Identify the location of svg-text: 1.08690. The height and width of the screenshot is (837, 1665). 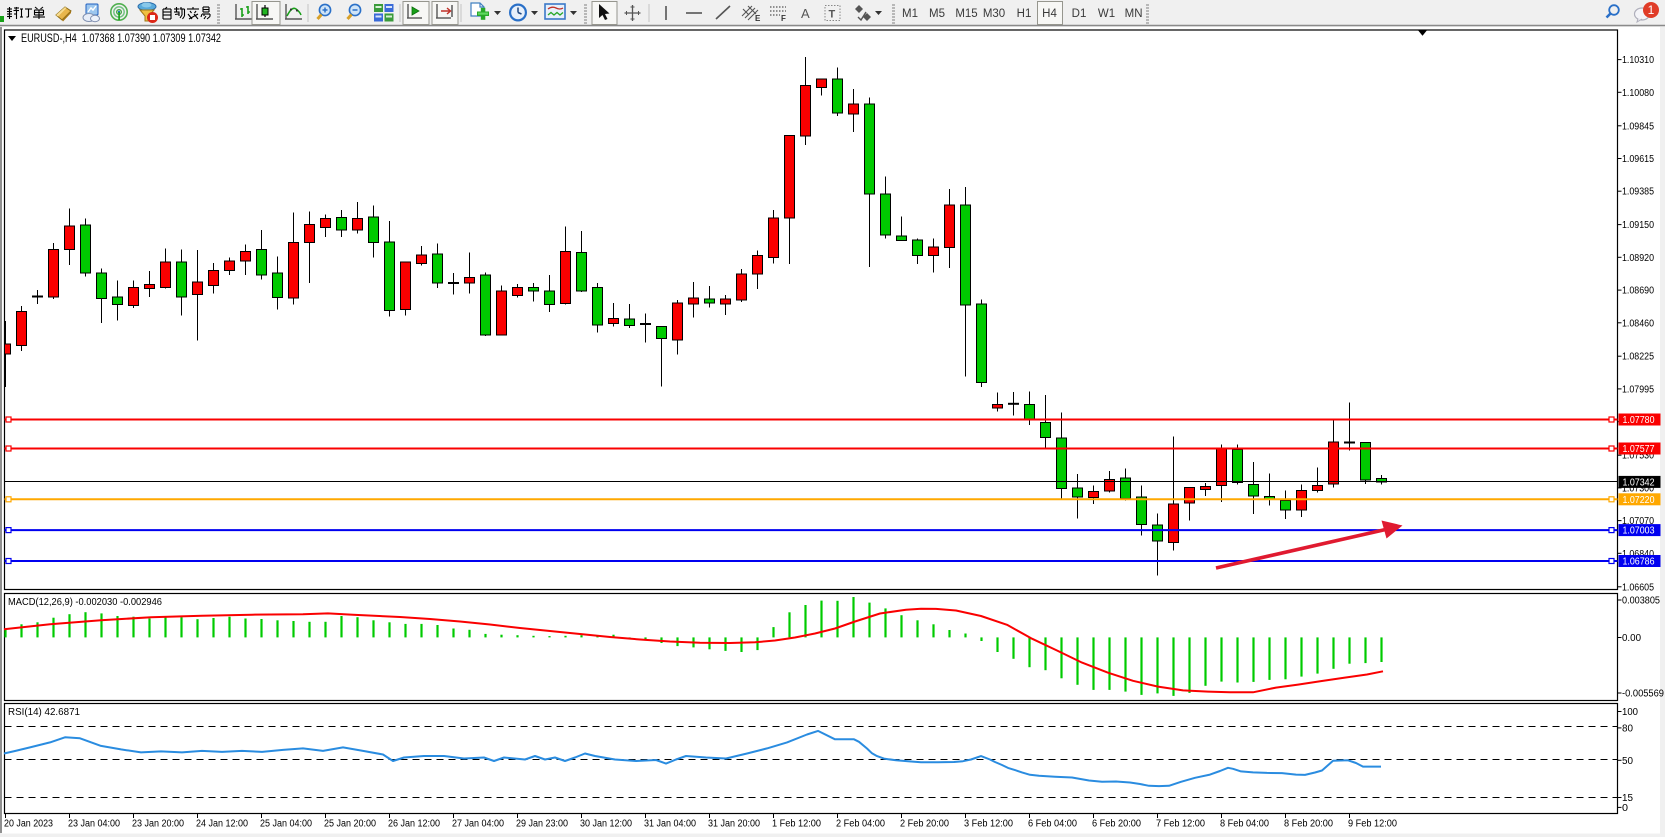
(1638, 291).